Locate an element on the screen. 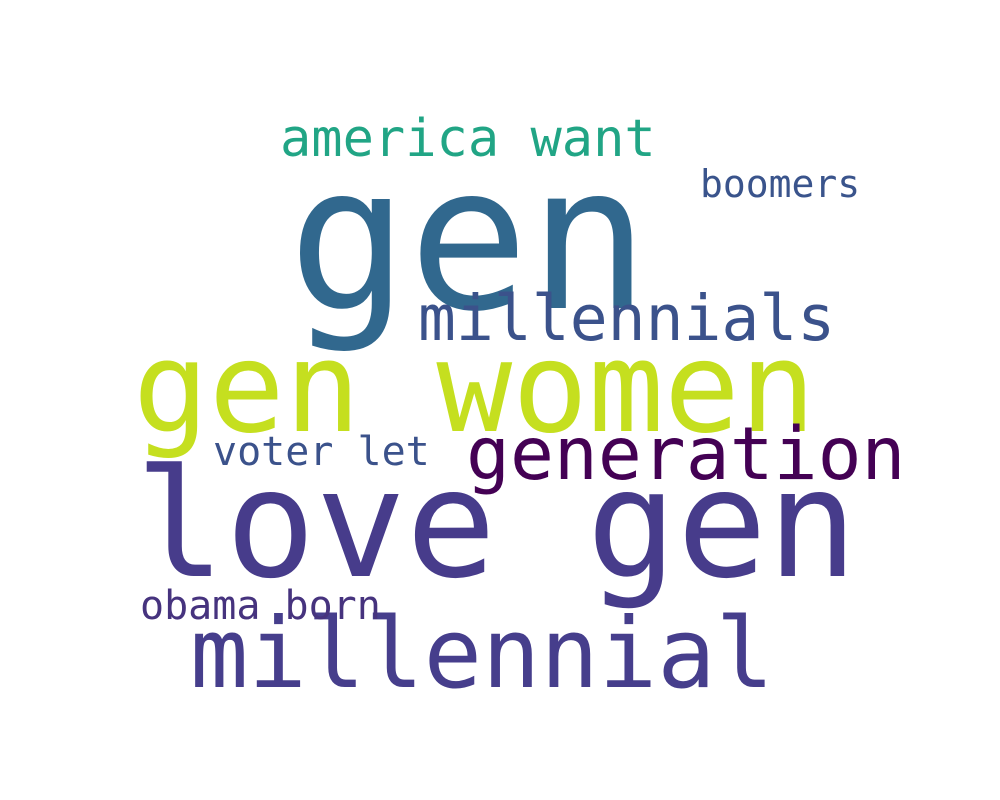 The image size is (1000, 800). word-gen: gen is located at coordinates (469, 239).